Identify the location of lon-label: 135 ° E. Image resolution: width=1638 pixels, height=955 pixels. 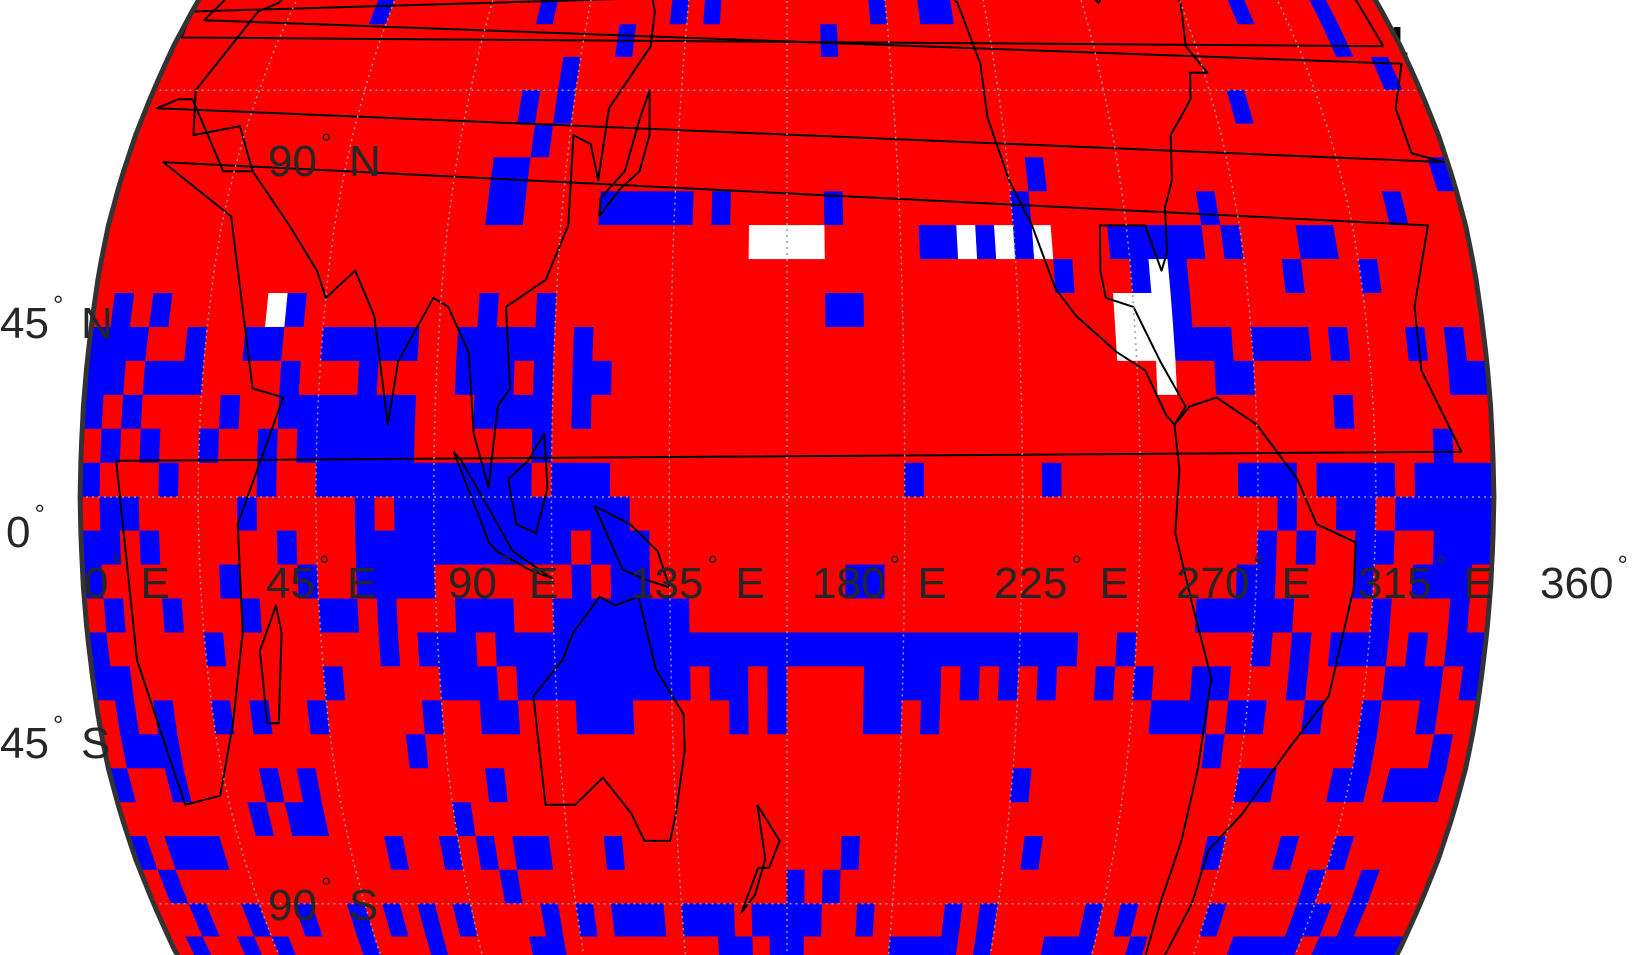
(697, 579).